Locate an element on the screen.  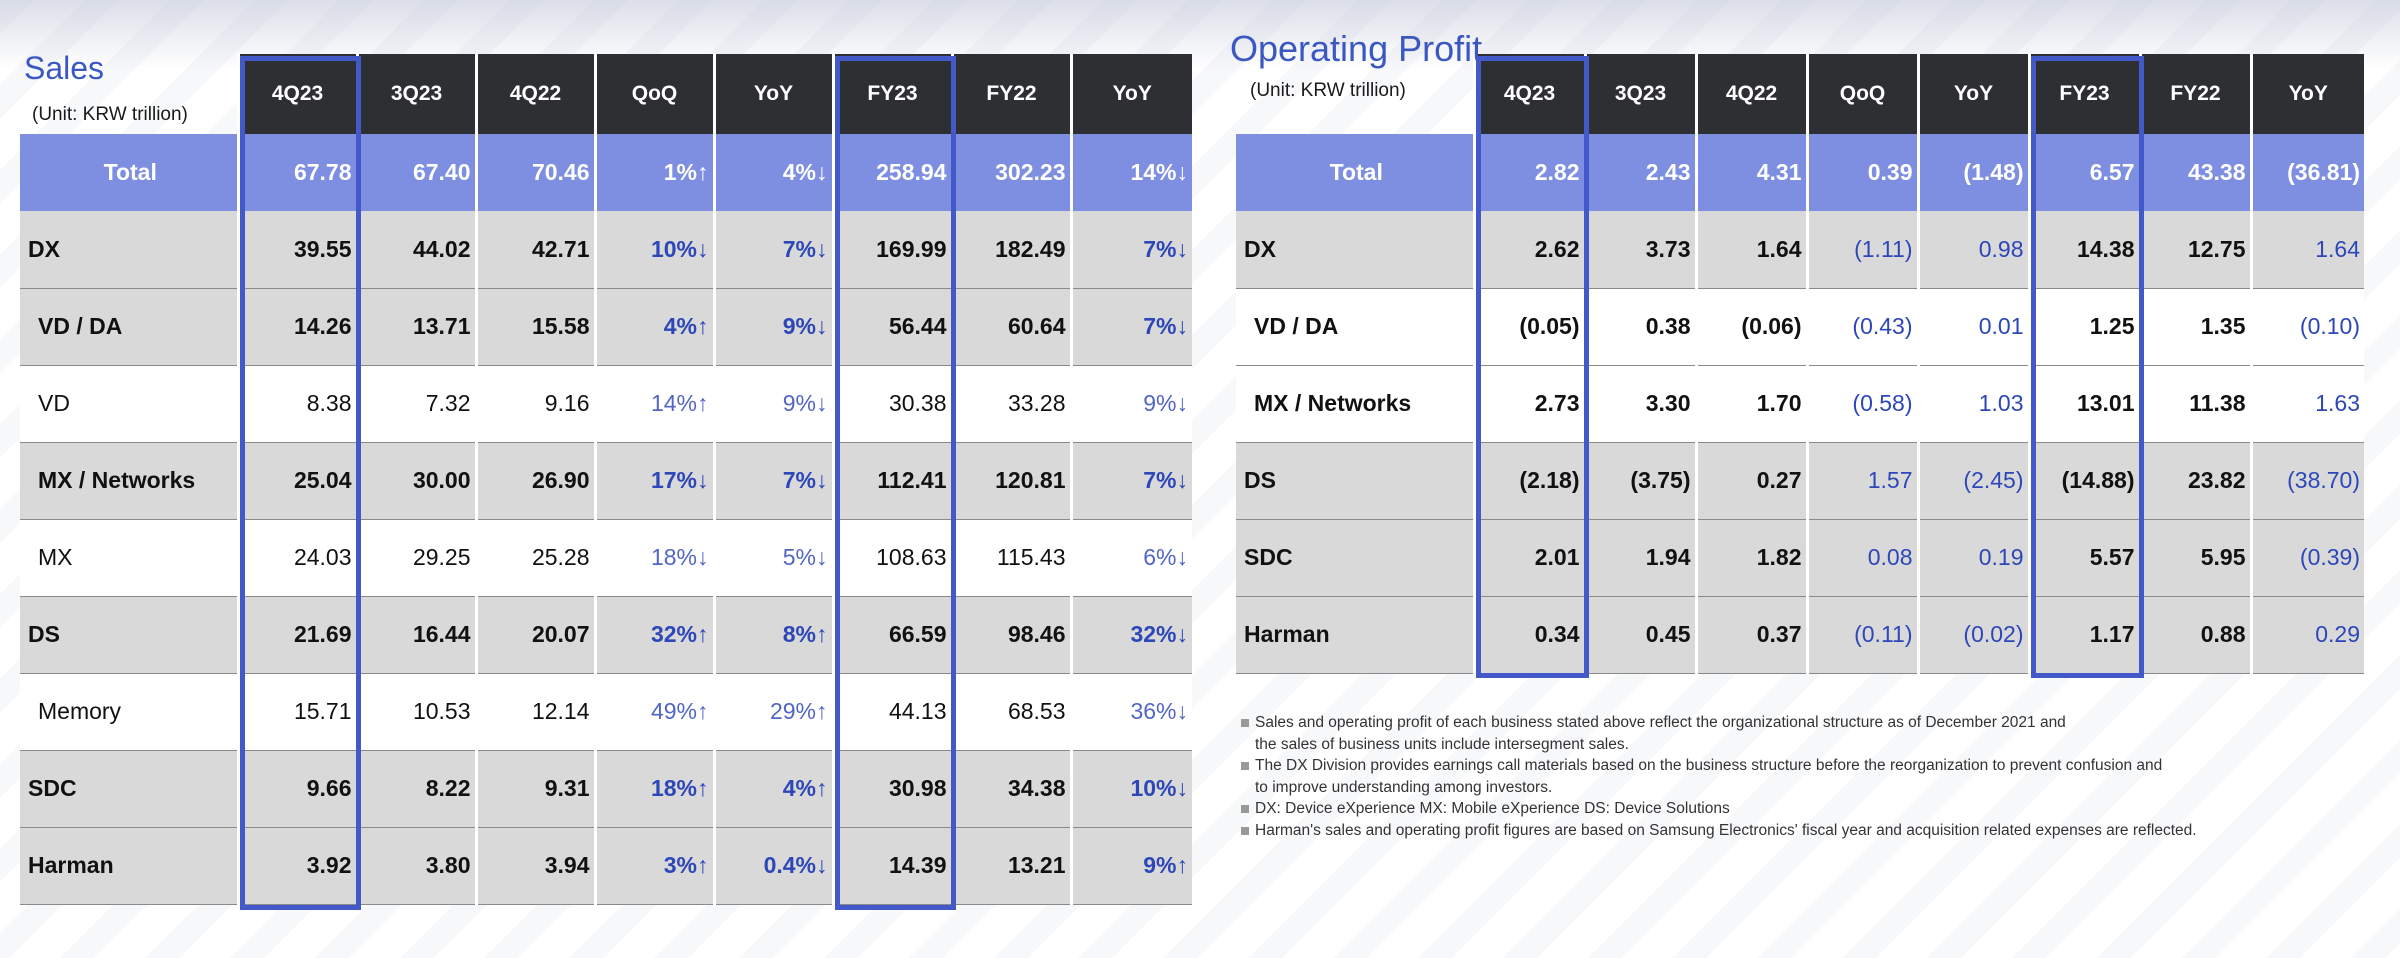
cell: 0.88 is located at coordinates (2194, 635).